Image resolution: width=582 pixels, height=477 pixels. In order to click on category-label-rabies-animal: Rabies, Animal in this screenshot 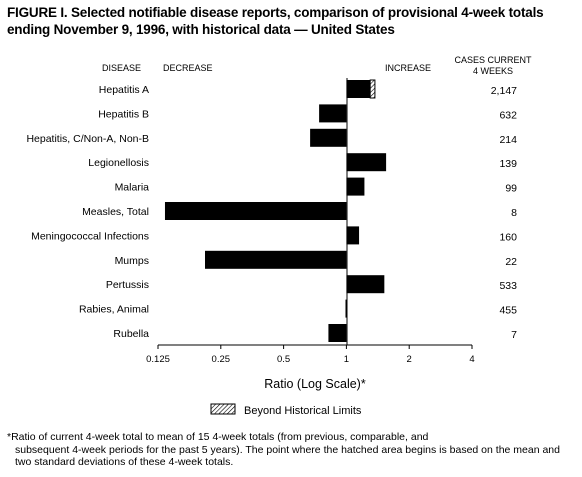, I will do `click(114, 310)`.